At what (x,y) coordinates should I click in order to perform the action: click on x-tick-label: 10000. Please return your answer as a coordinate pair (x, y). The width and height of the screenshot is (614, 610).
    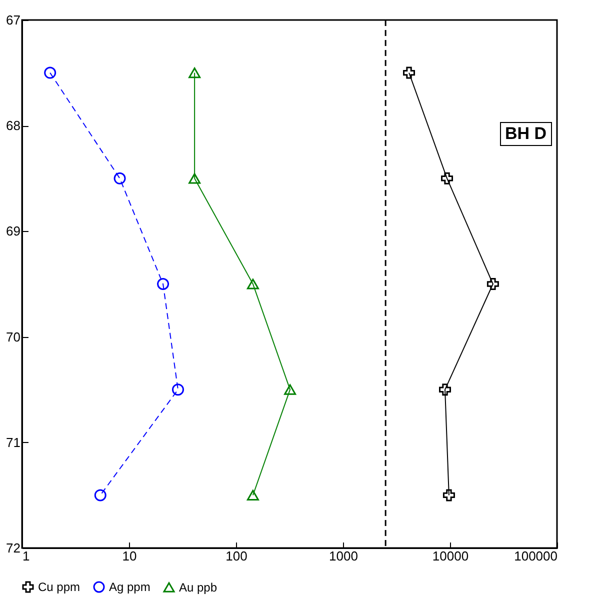
    Looking at the image, I should click on (450, 556).